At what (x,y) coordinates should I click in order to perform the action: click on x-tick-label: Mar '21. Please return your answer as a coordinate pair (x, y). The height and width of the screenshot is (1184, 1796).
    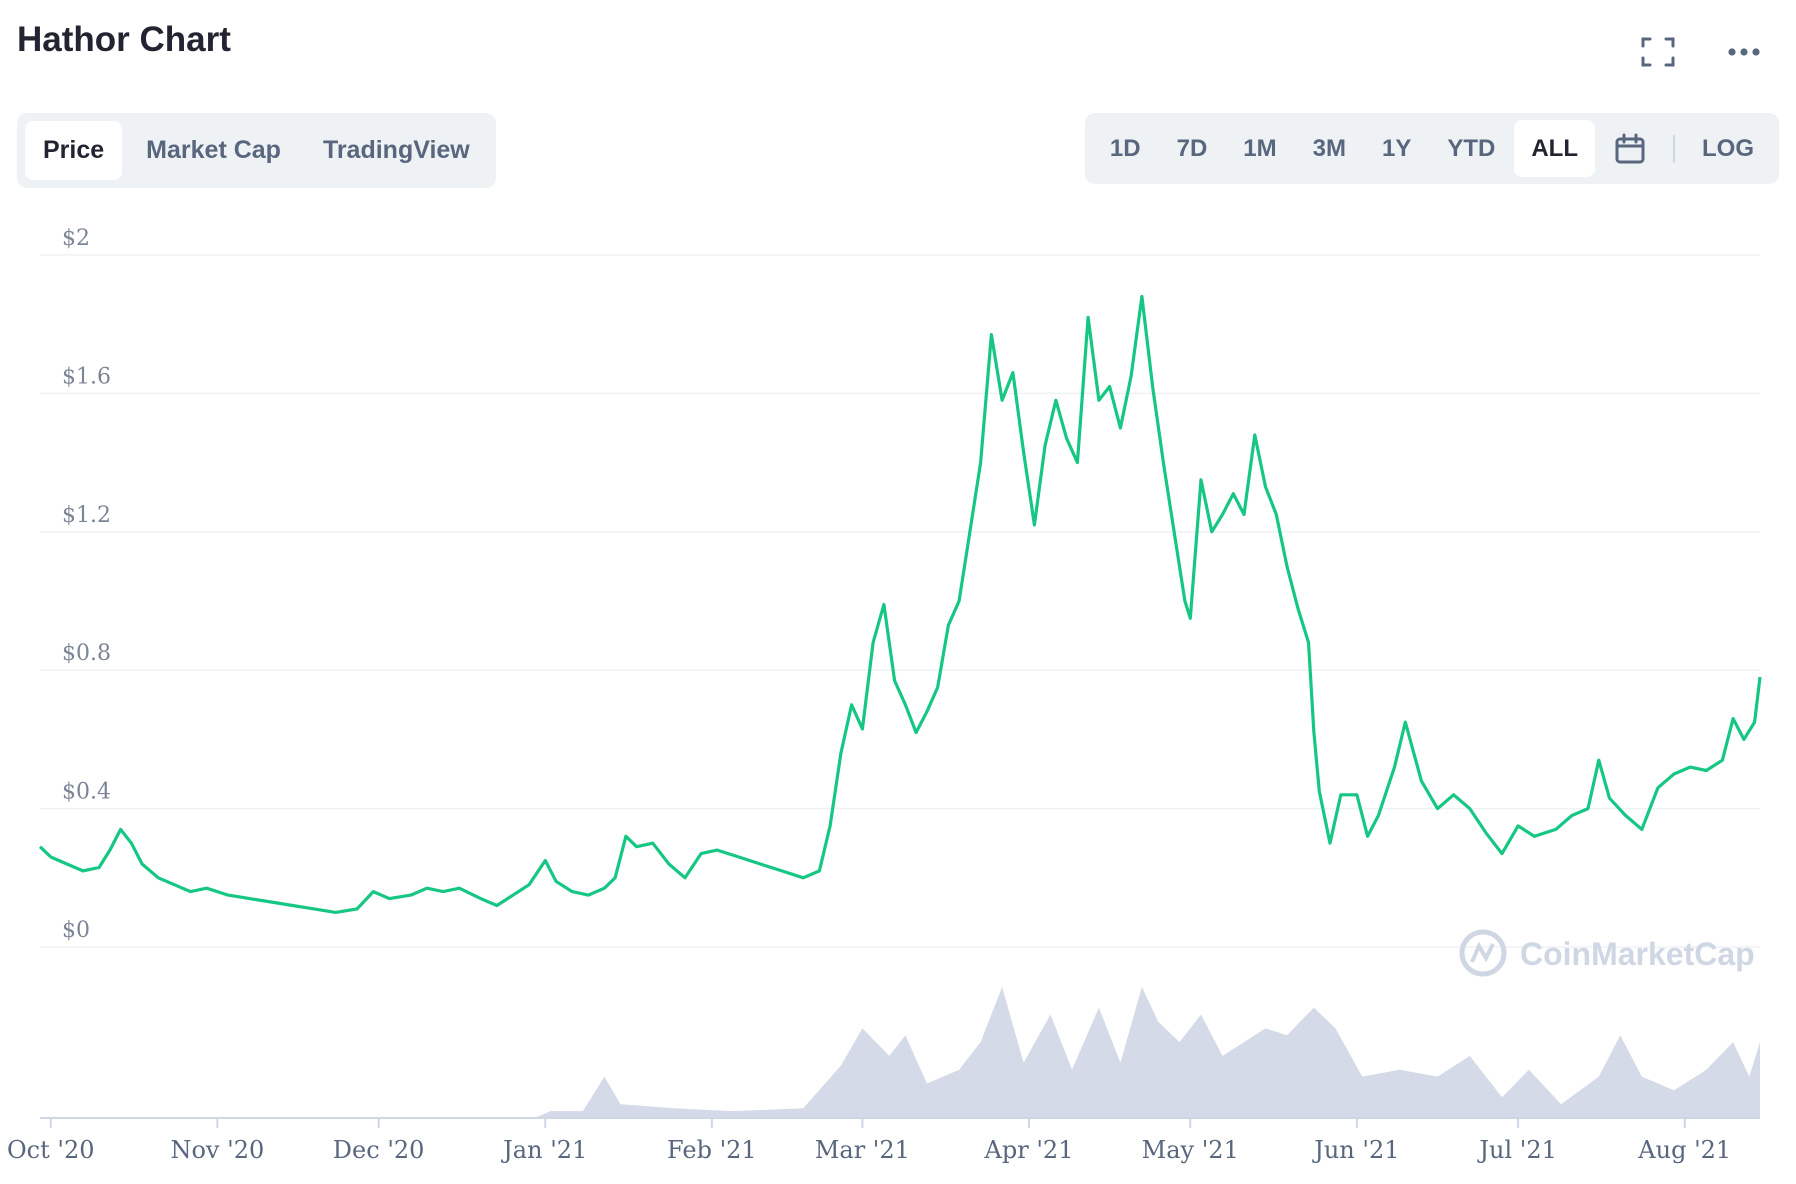
    Looking at the image, I should click on (862, 1150).